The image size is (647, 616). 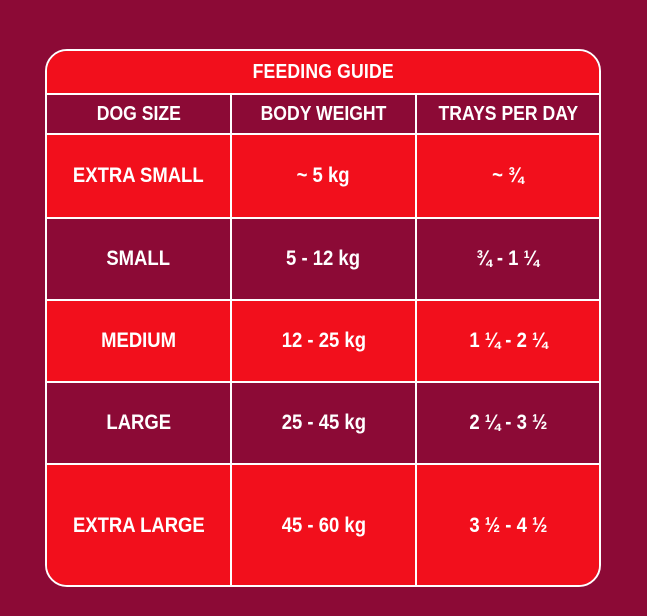 What do you see at coordinates (508, 258) in the screenshot?
I see `trays-per-day-cell: ¾ - 1 ¼` at bounding box center [508, 258].